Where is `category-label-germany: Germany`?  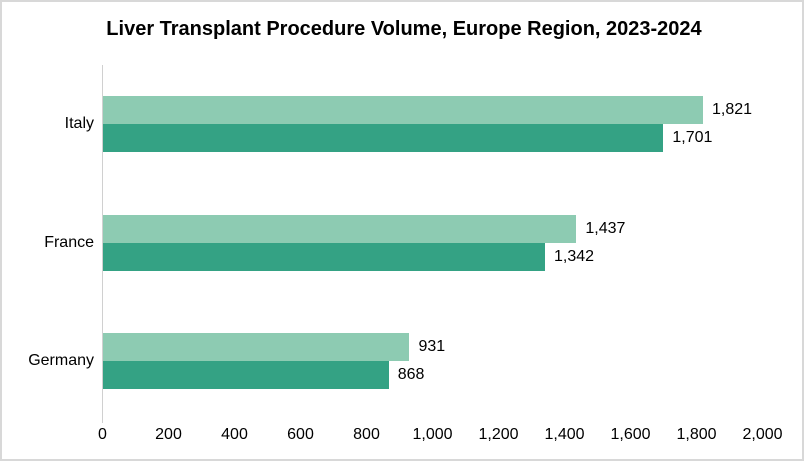
category-label-germany: Germany is located at coordinates (61, 360).